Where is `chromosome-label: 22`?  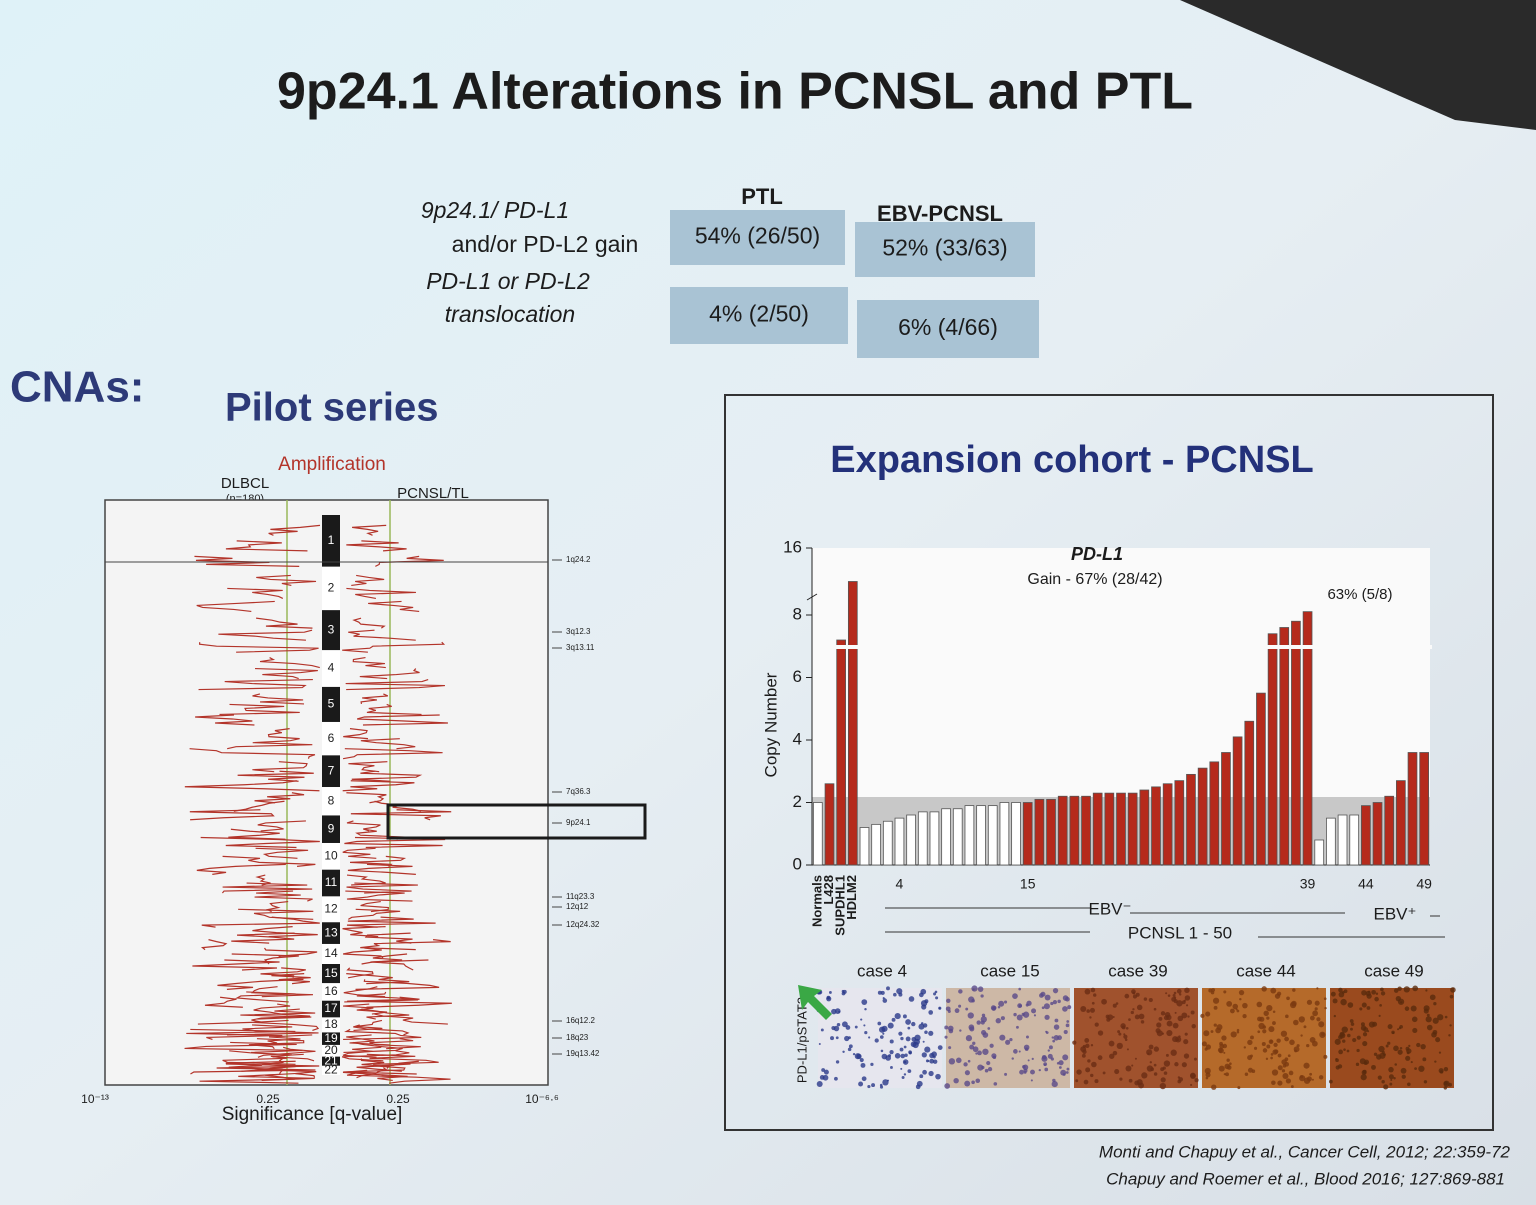 chromosome-label: 22 is located at coordinates (331, 1070).